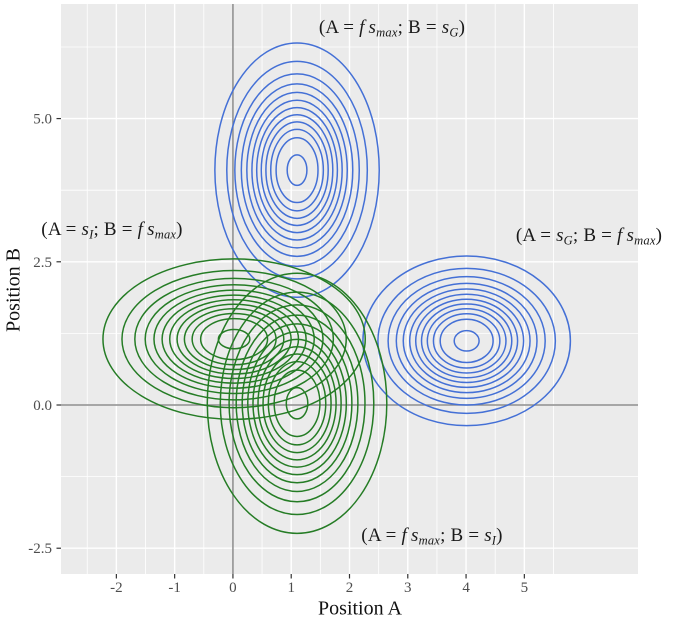 This screenshot has width=685, height=622. What do you see at coordinates (116, 588) in the screenshot?
I see `x-tick-label: -2` at bounding box center [116, 588].